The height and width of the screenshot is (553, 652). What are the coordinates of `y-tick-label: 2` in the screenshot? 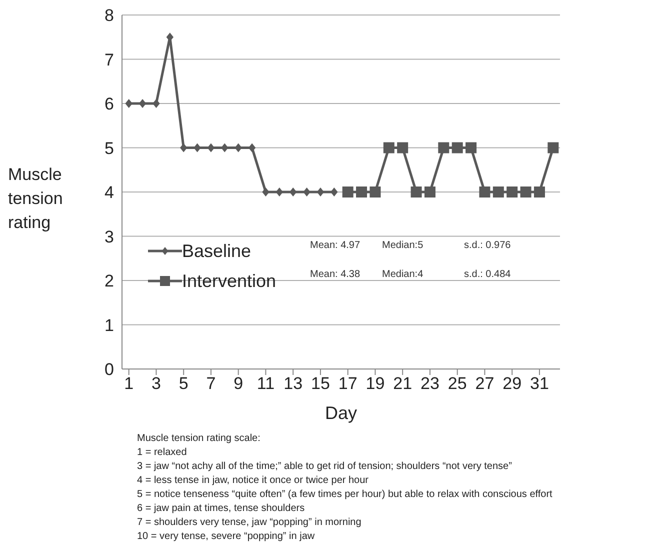 It's located at (109, 281).